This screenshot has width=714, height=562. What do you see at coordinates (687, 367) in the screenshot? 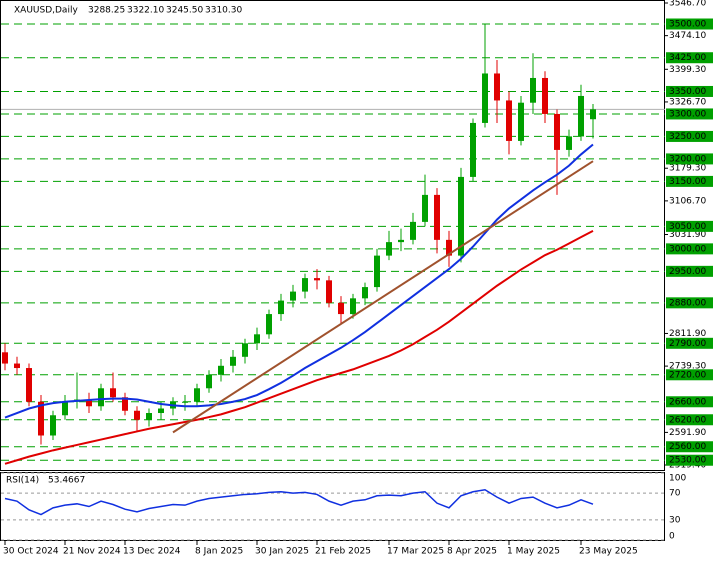
I see `y-tick-label: 2739.30` at bounding box center [687, 367].